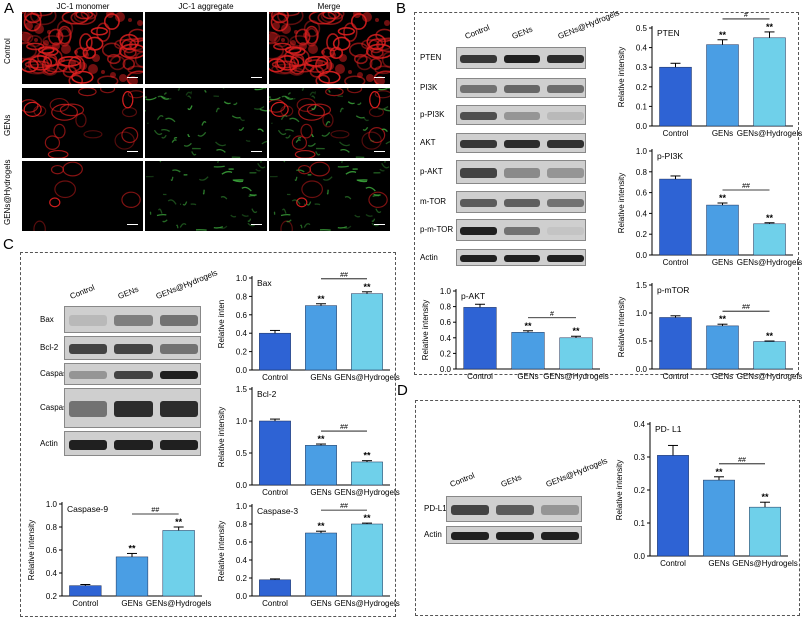 The image size is (802, 619). Describe the element at coordinates (9, 8) in the screenshot. I see `panel-a-letter: A` at that location.